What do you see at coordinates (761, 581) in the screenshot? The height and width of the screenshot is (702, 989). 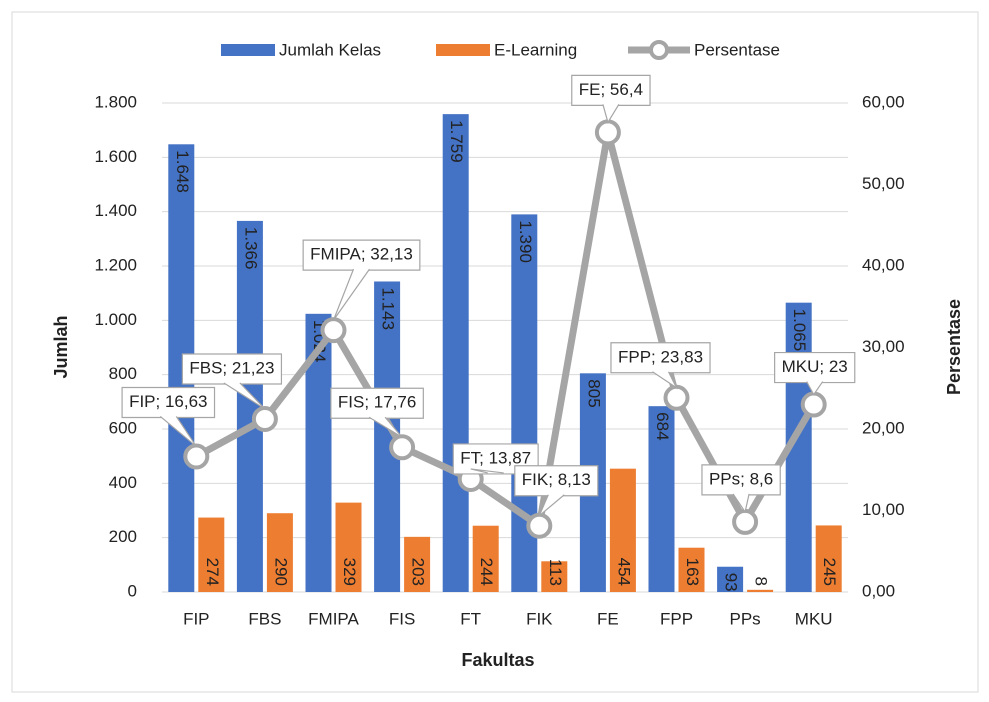 I see `bar-value-label: 8` at bounding box center [761, 581].